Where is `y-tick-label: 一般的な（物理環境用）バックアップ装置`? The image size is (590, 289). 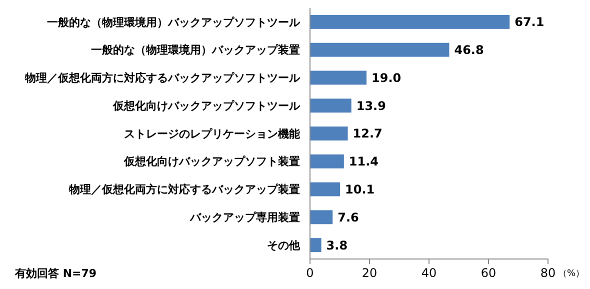
y-tick-label: 一般的な（物理環境用）バックアップ装置 is located at coordinates (195, 50).